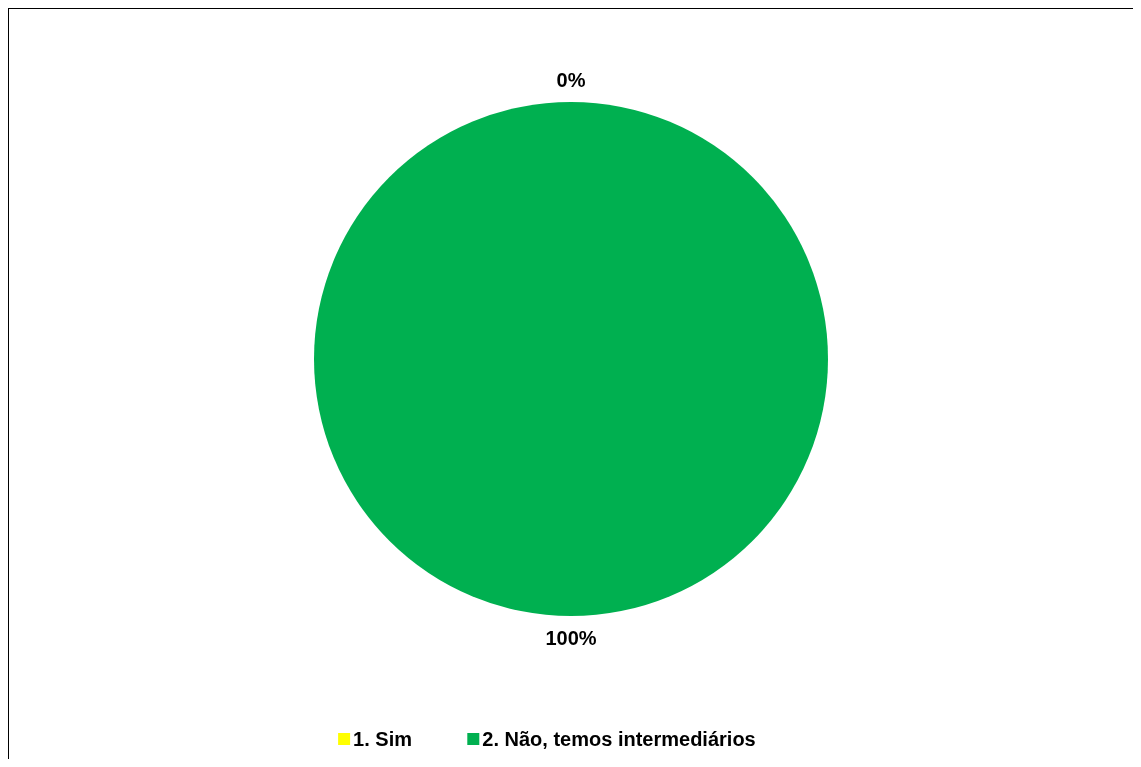 The width and height of the screenshot is (1141, 767). Describe the element at coordinates (571, 80) in the screenshot. I see `text: 0%` at that location.